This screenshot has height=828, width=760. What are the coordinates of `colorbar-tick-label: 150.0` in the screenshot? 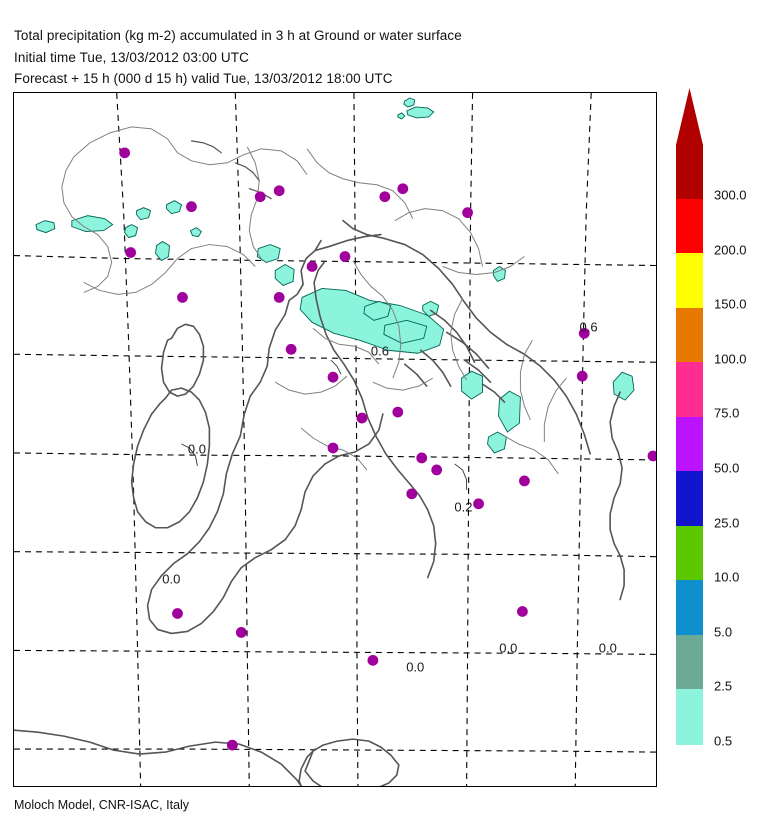 It's located at (730, 304).